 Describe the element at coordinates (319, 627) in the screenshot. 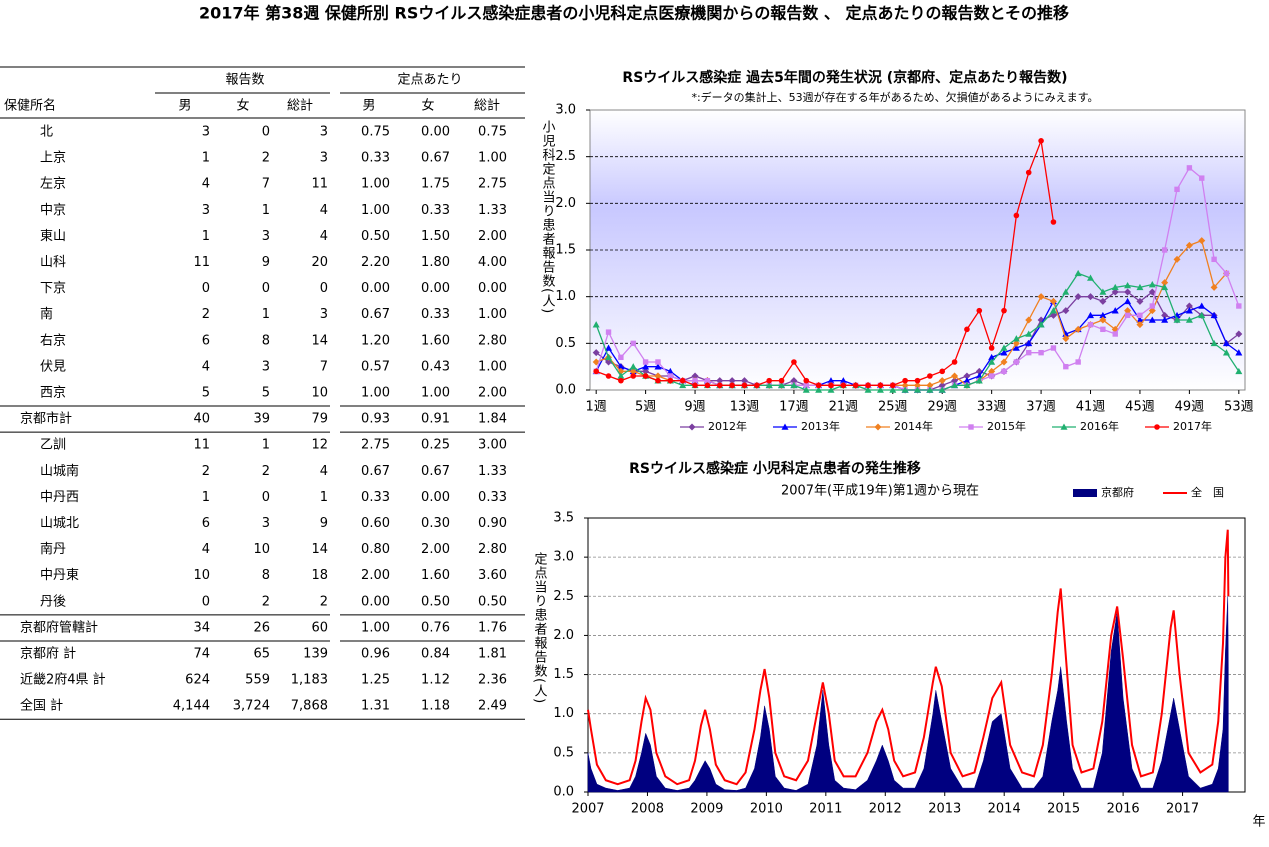

I see `cell: 60` at that location.